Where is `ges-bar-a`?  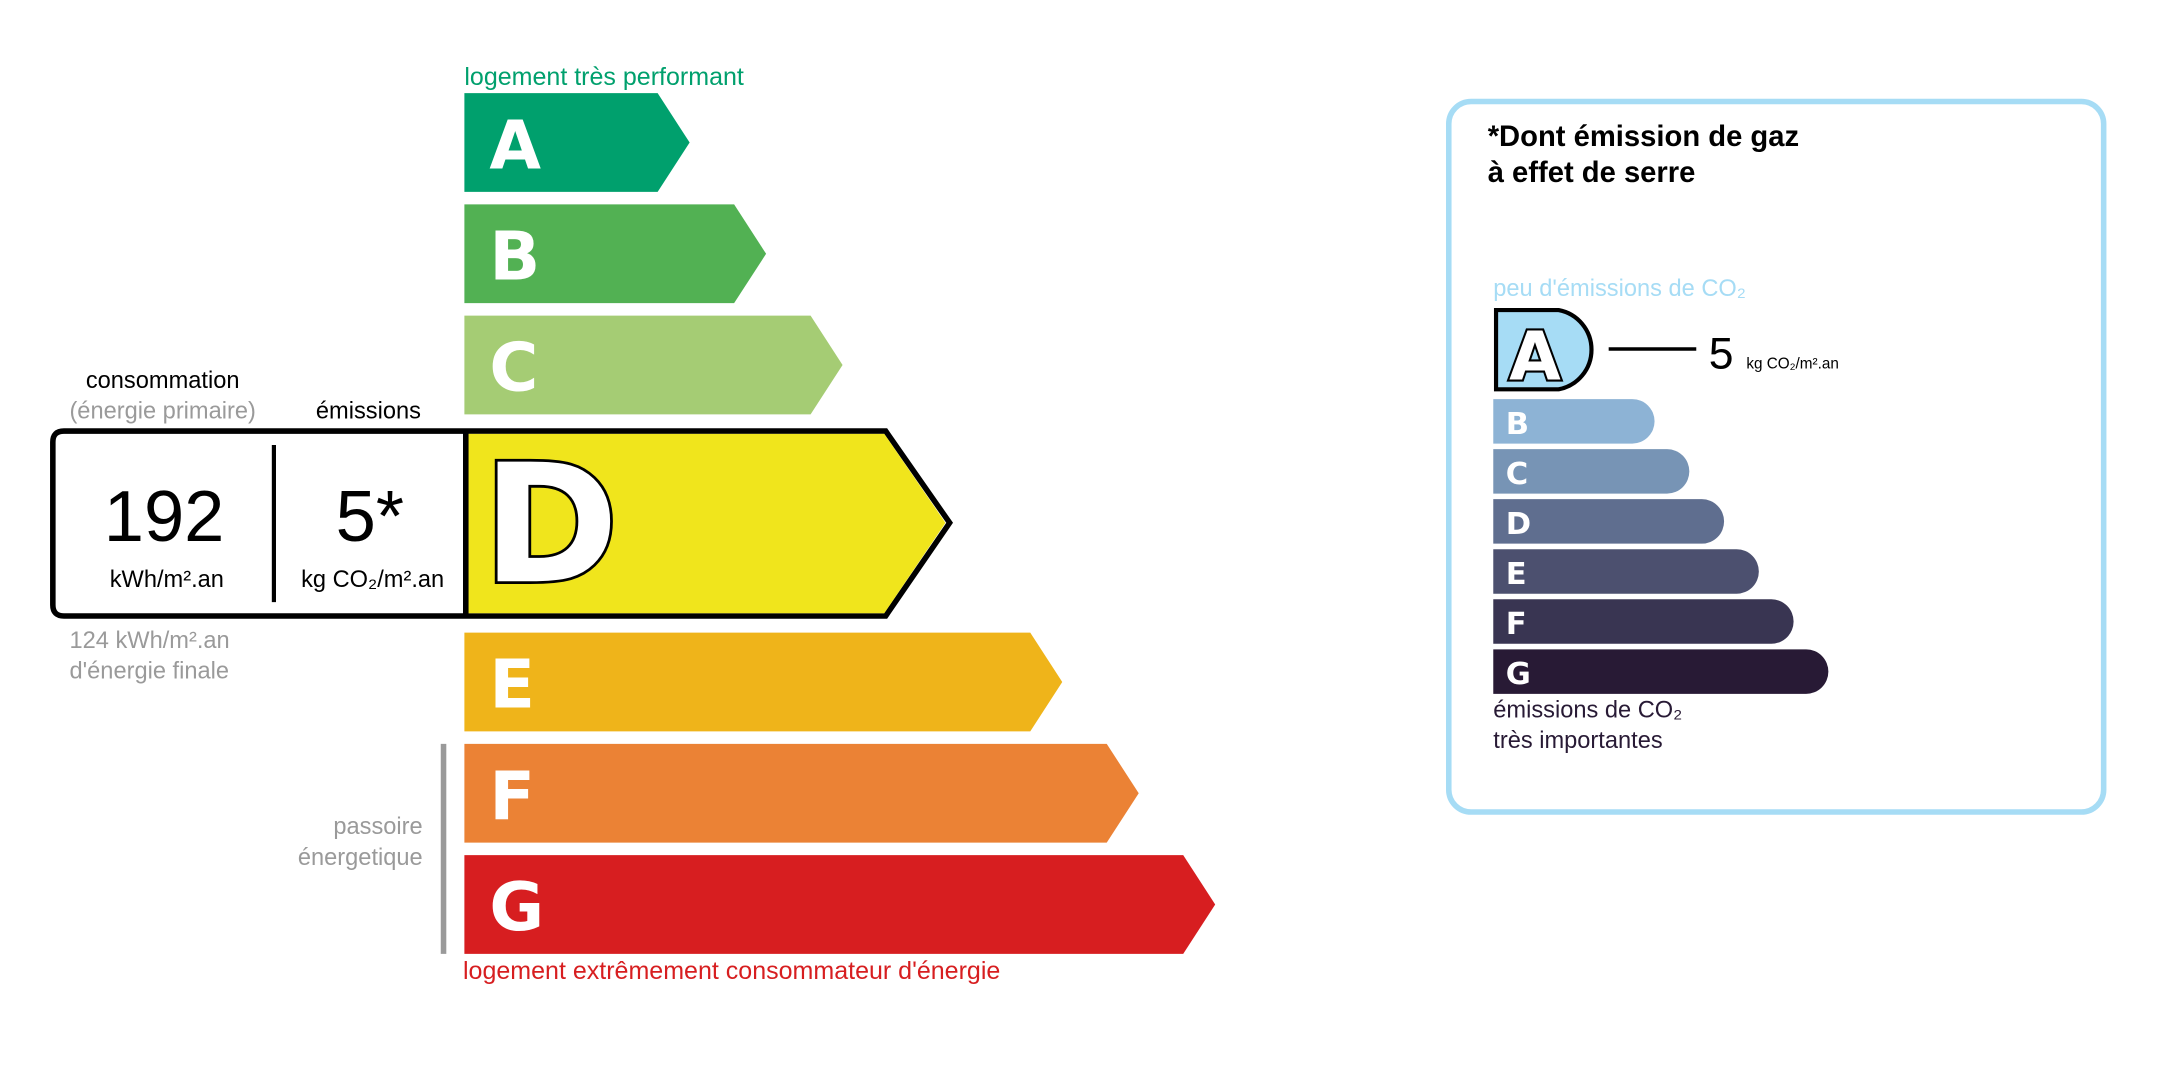 ges-bar-a is located at coordinates (1543, 350).